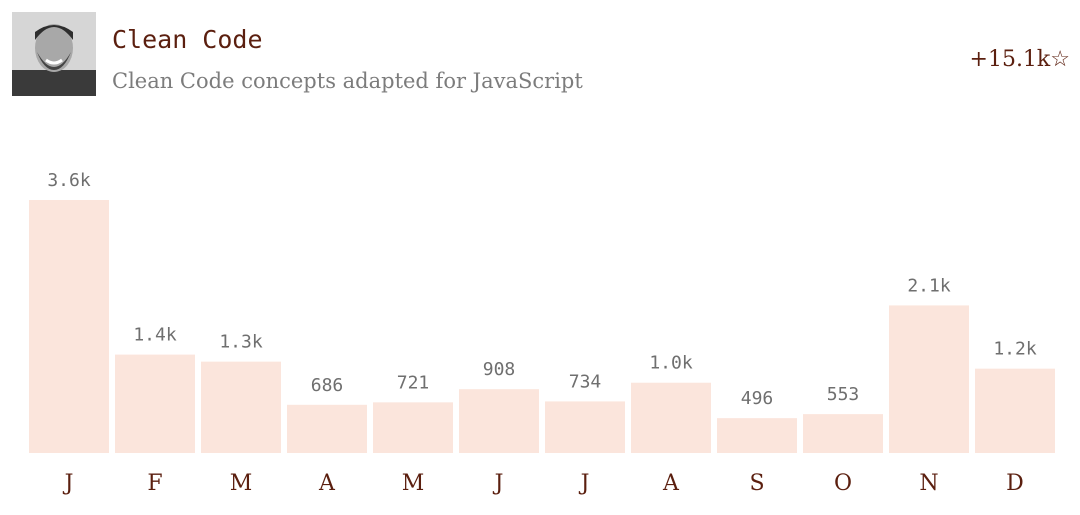  What do you see at coordinates (843, 483) in the screenshot?
I see `x-tick-label: O` at bounding box center [843, 483].